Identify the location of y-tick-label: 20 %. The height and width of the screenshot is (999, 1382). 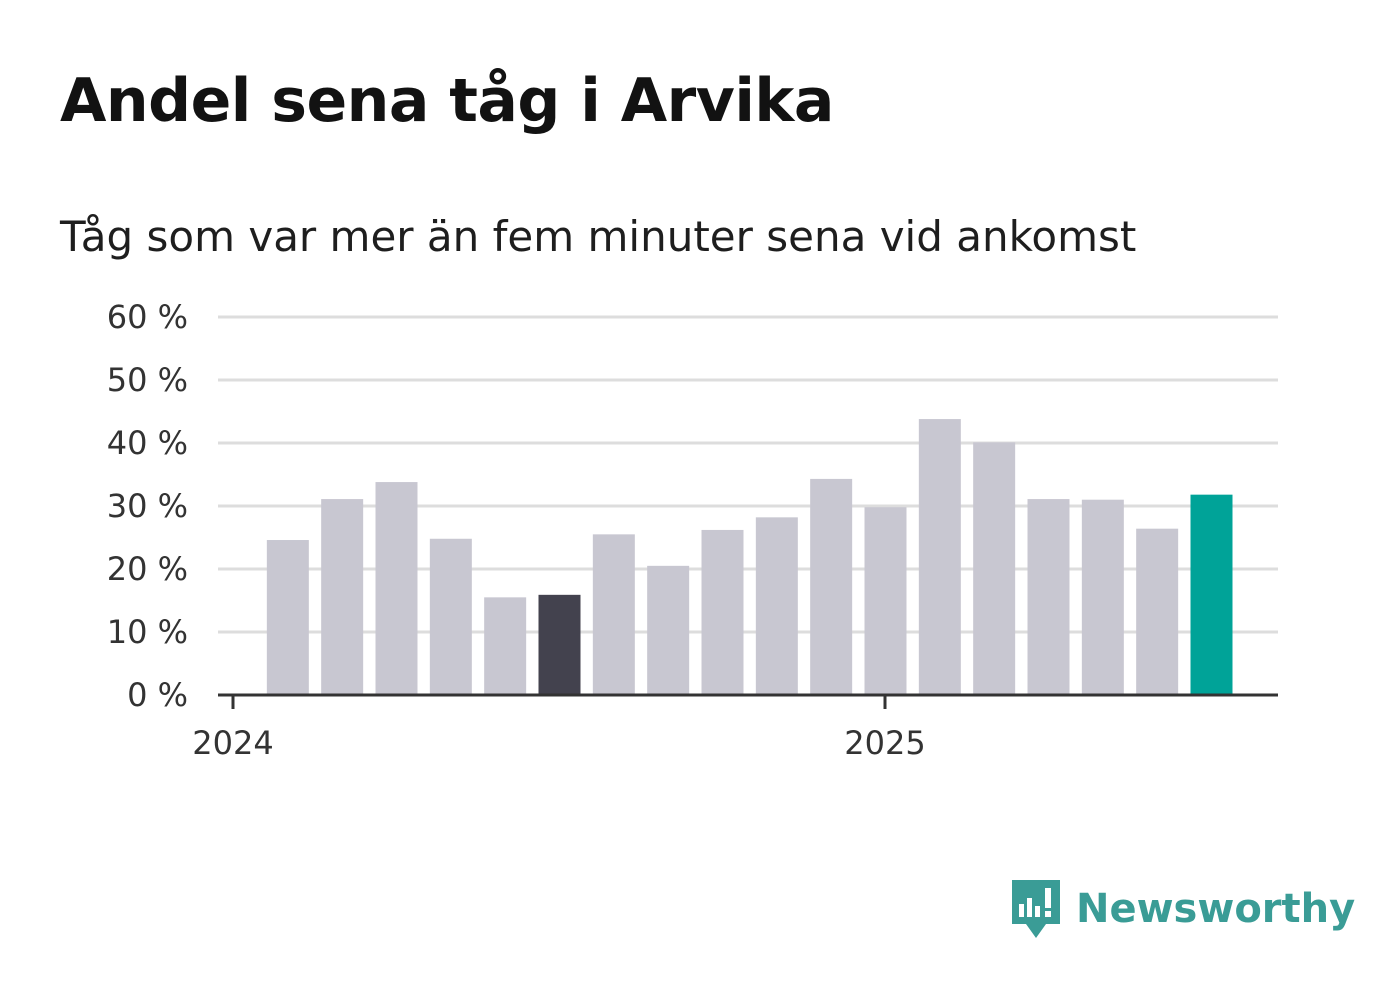
(147, 569).